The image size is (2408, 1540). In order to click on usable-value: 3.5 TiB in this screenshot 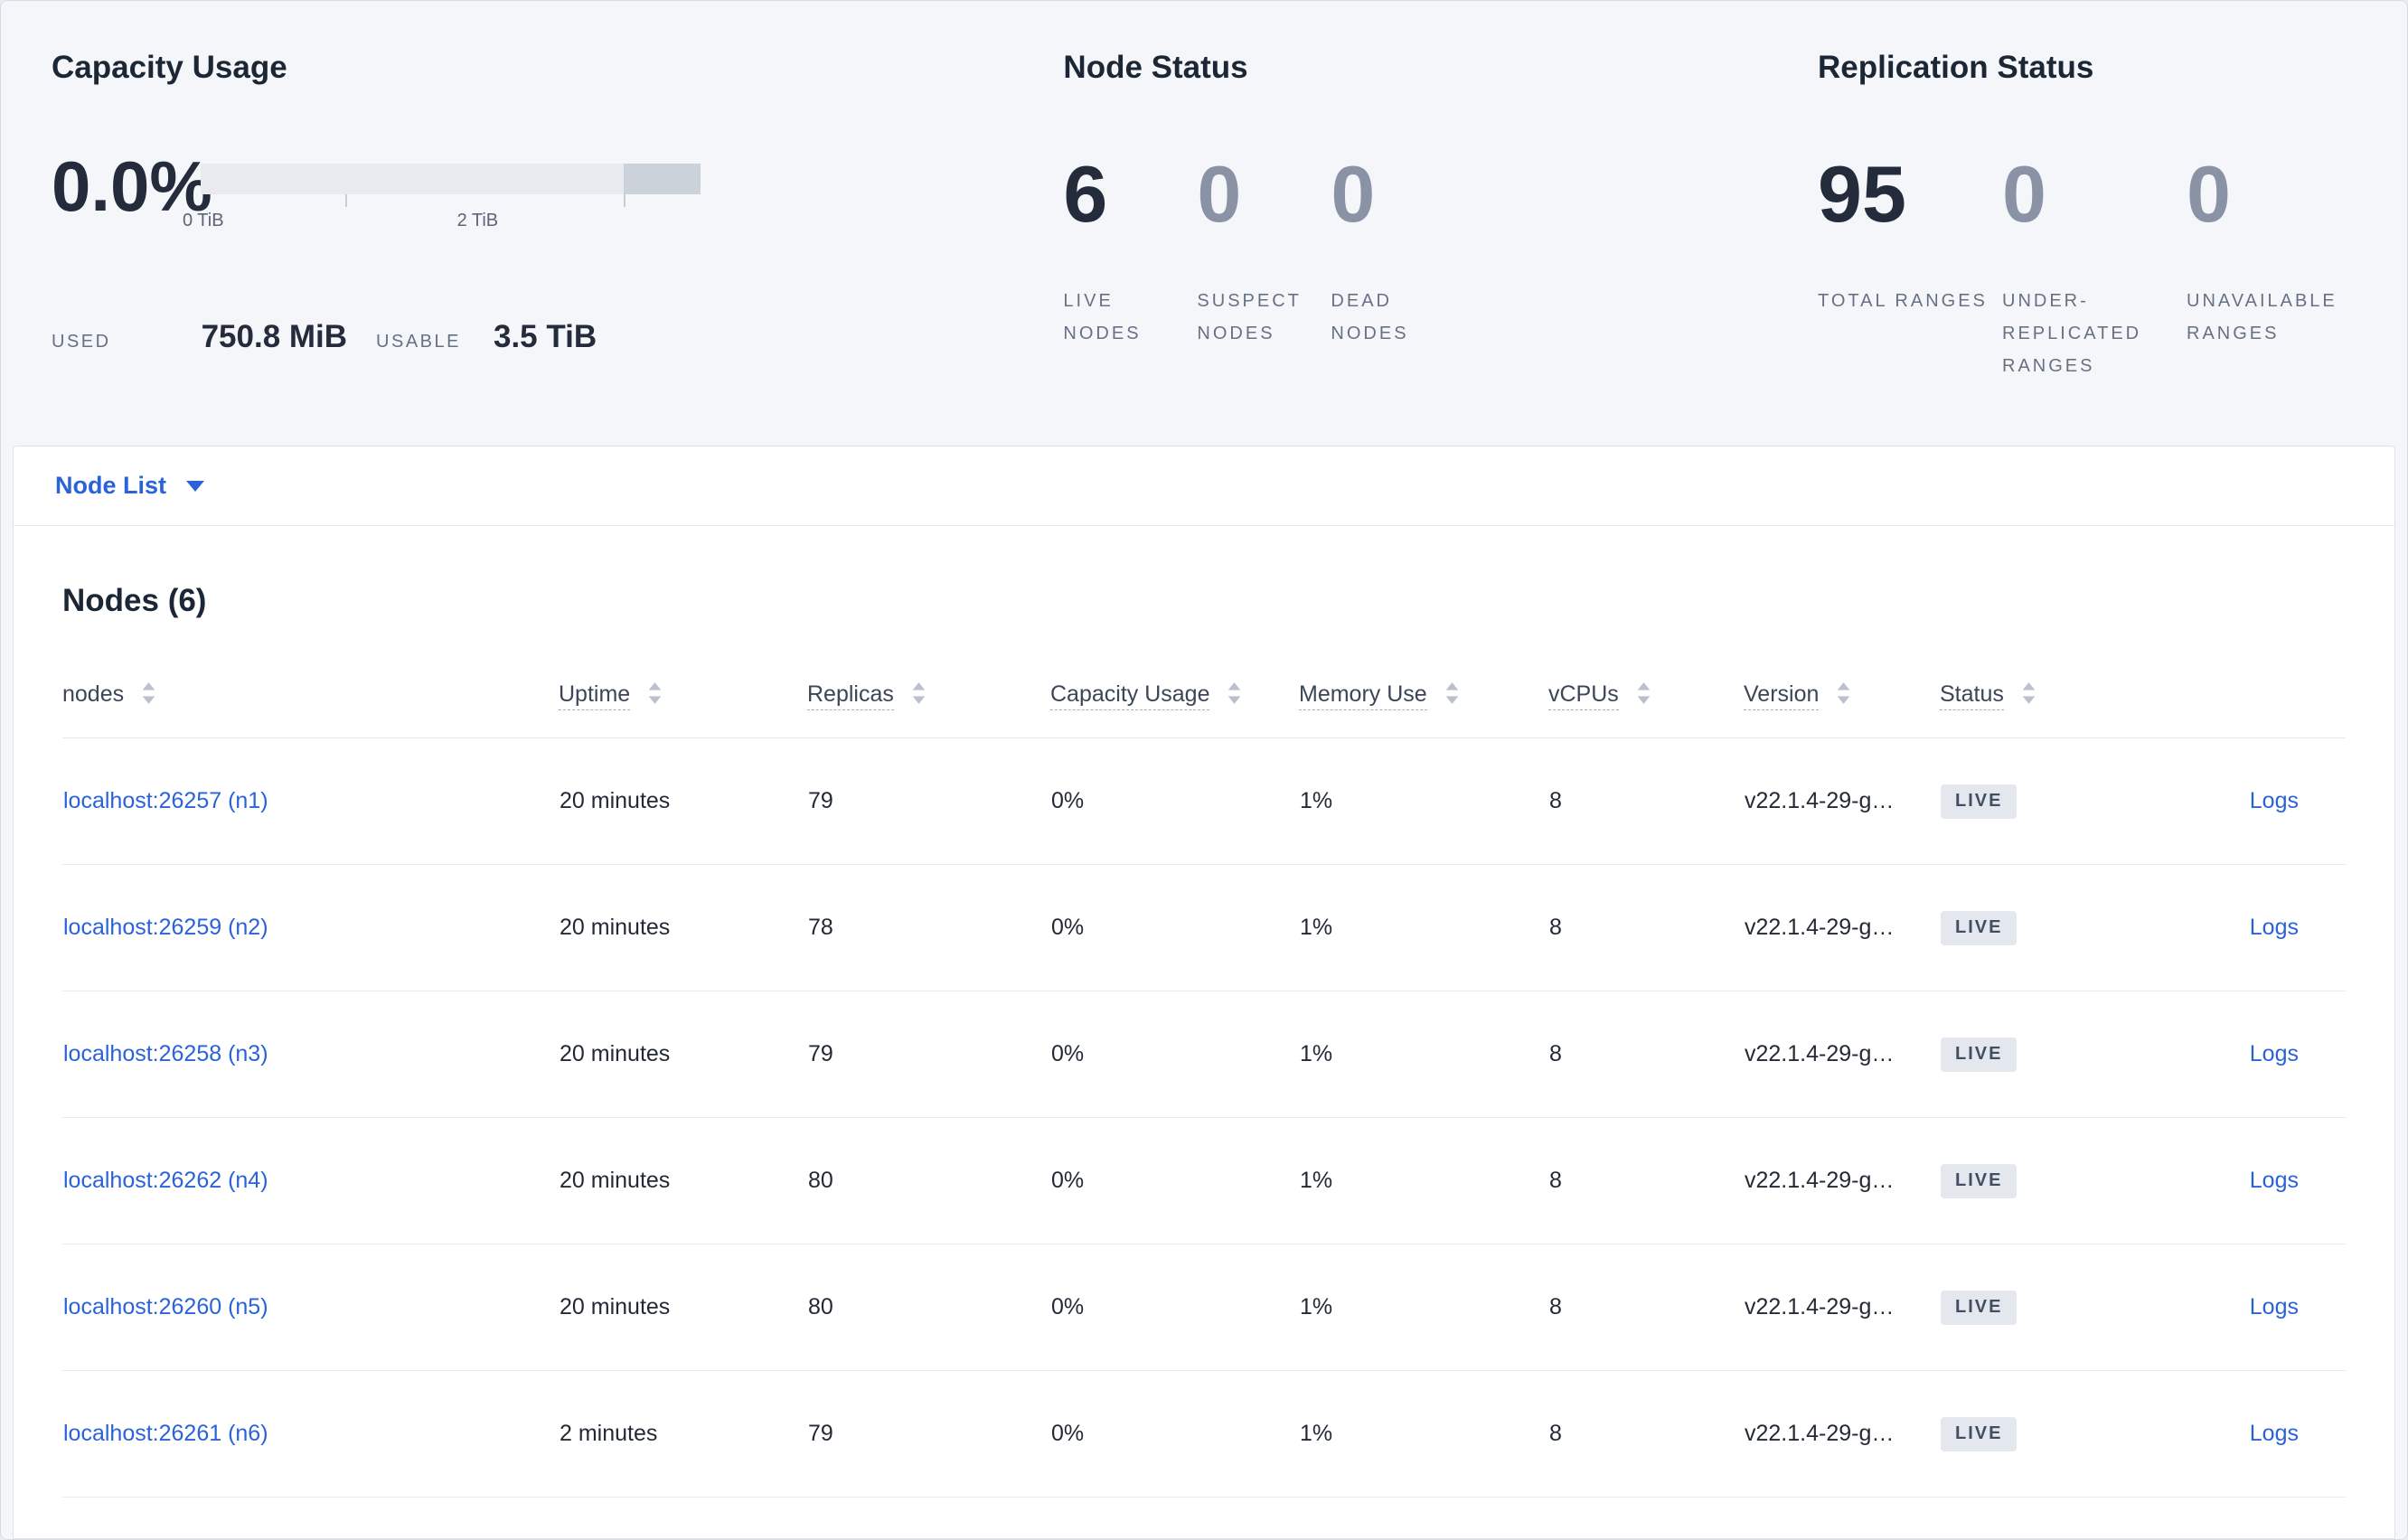, I will do `click(545, 337)`.